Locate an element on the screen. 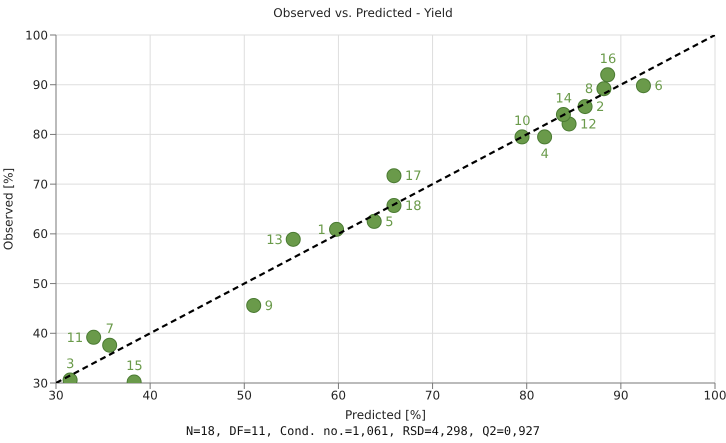 The width and height of the screenshot is (726, 443). x-tick-label: 30 is located at coordinates (56, 395).